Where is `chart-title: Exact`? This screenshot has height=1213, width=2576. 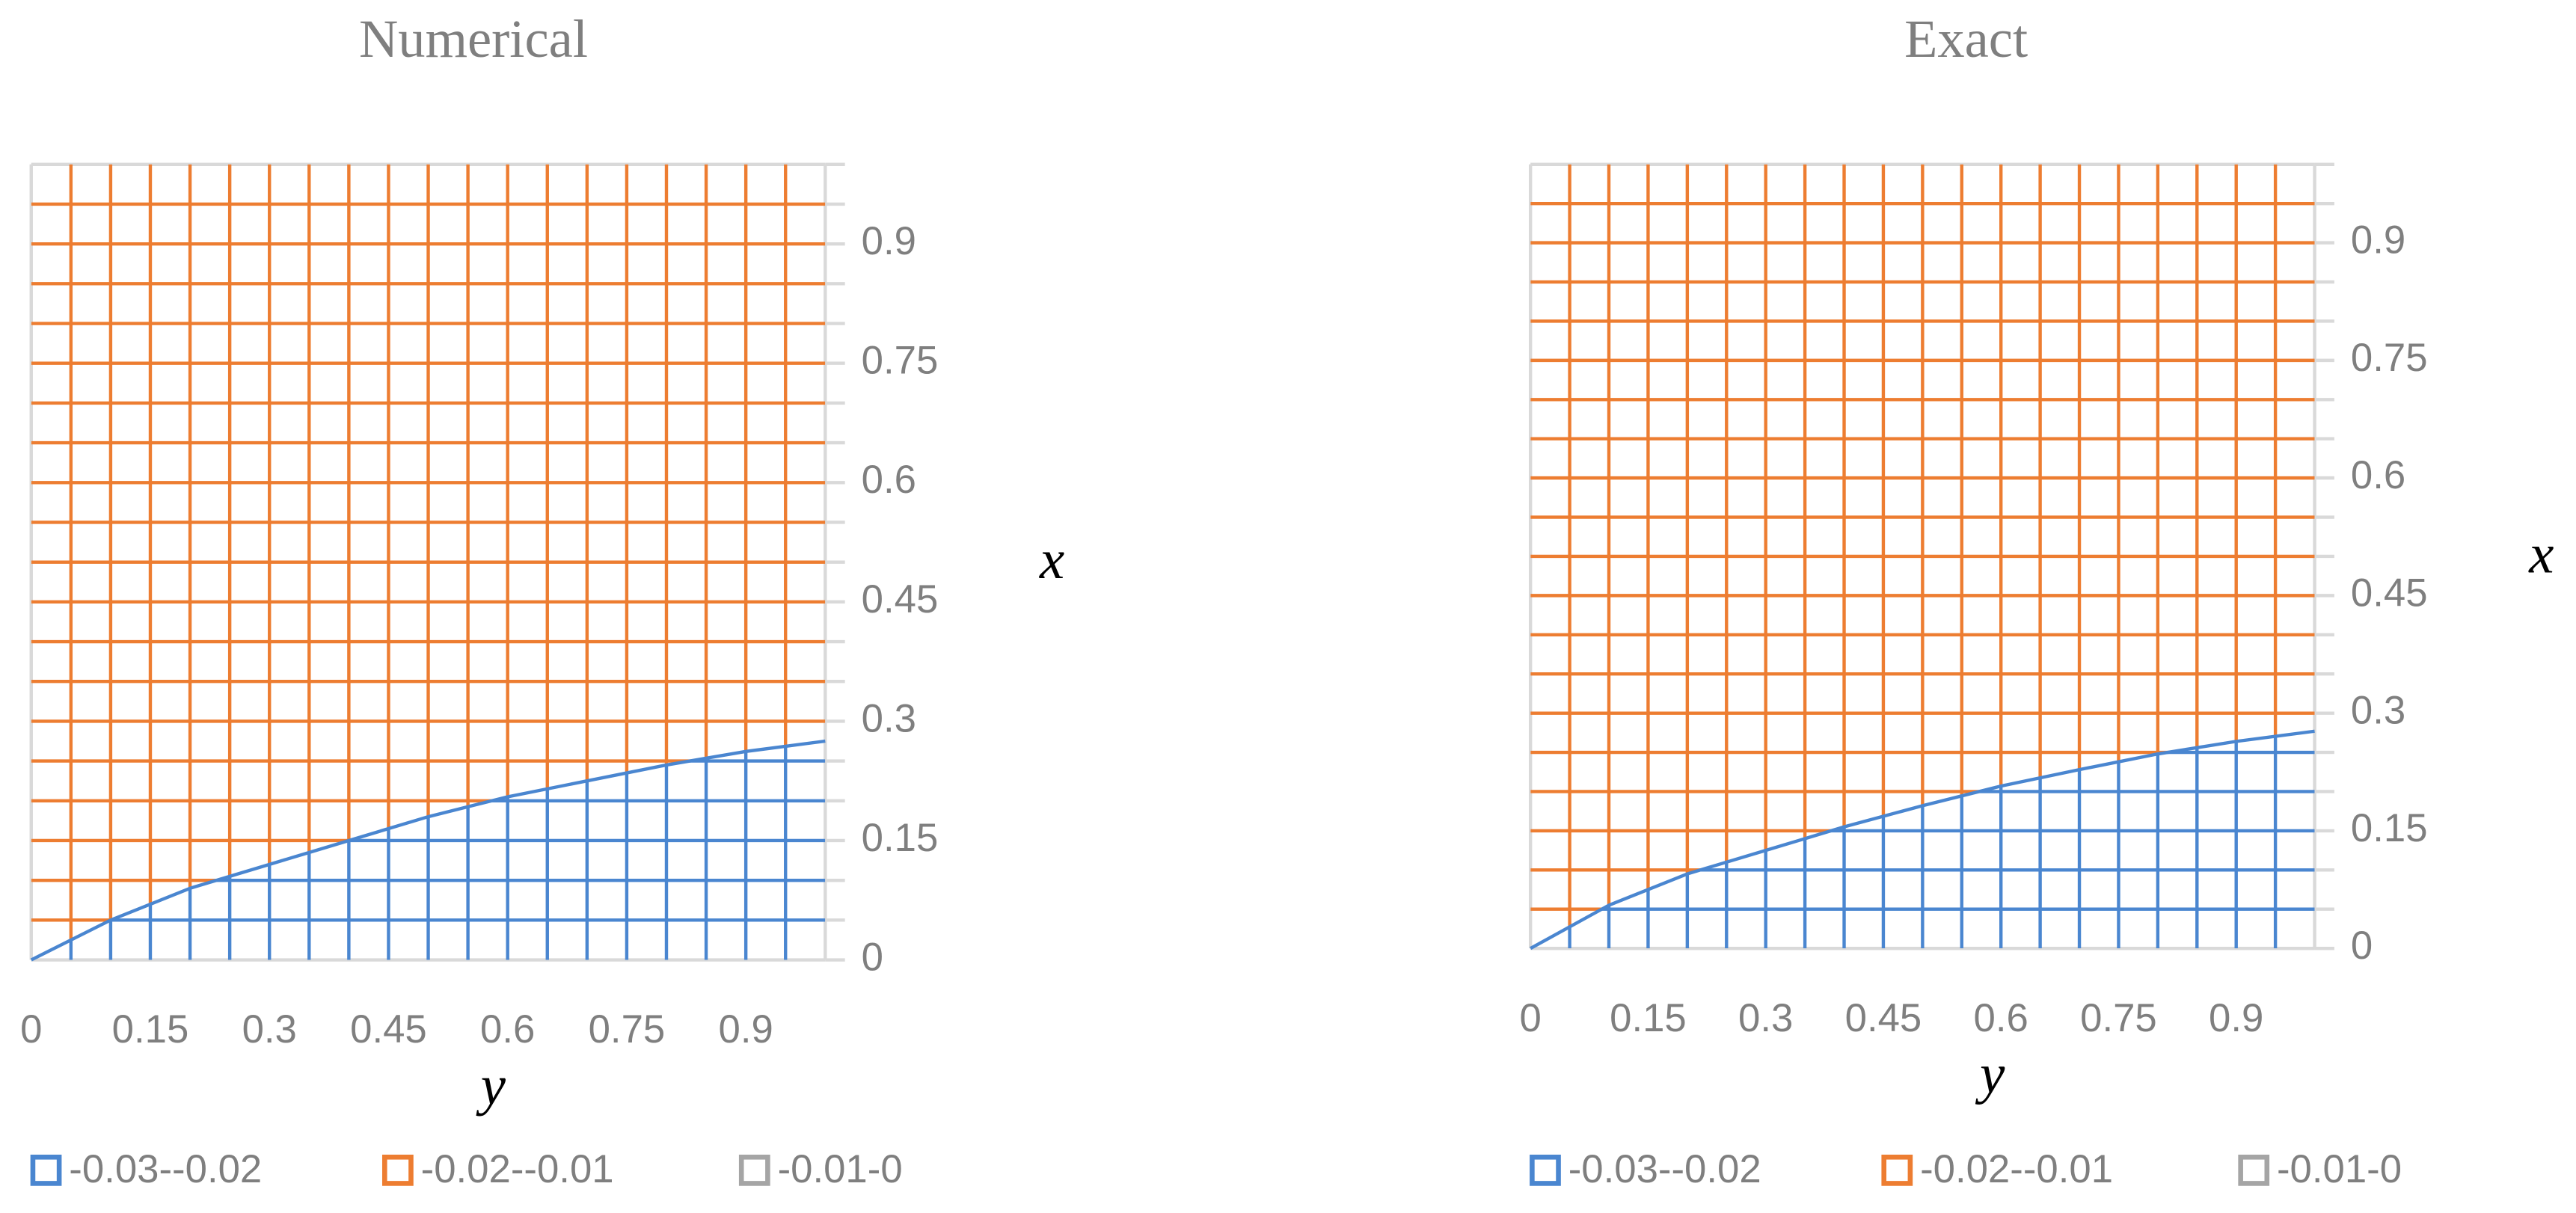
chart-title: Exact is located at coordinates (1966, 39).